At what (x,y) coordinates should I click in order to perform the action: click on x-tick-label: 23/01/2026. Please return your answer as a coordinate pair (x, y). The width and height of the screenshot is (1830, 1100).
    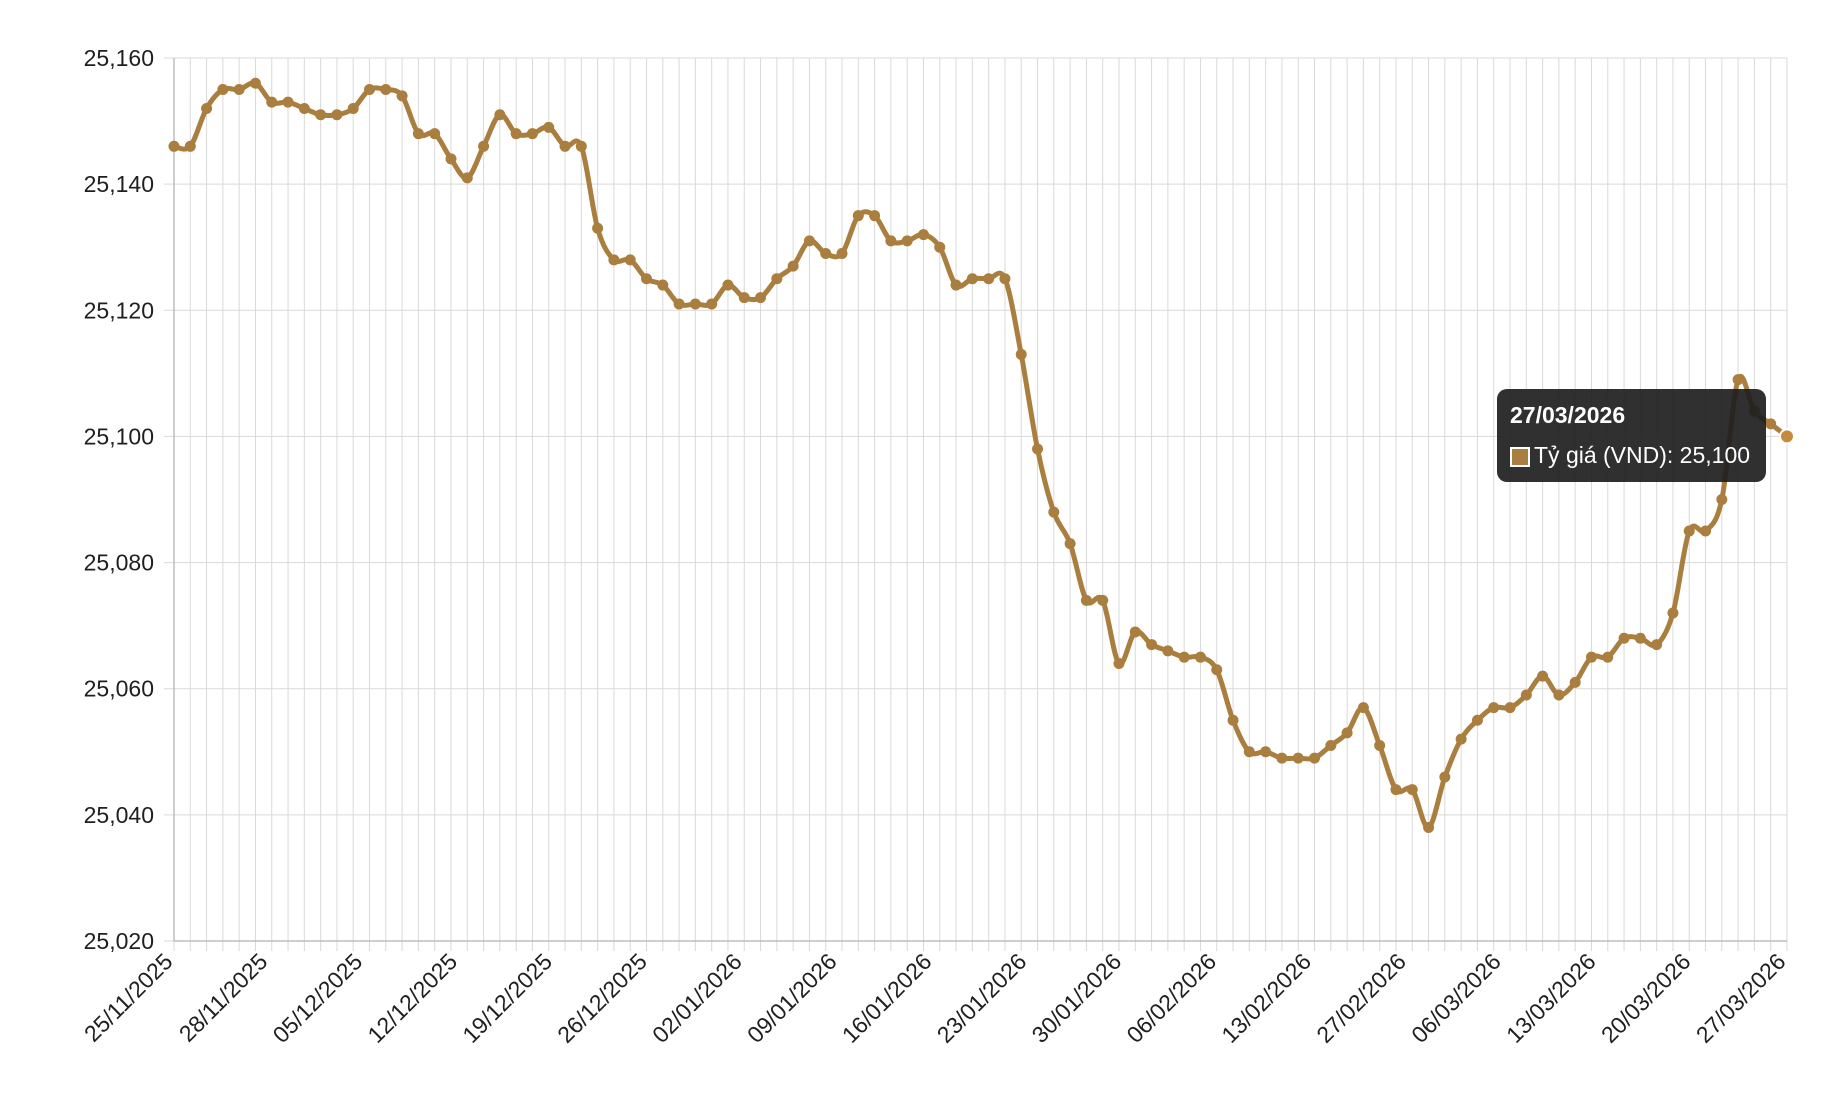
    Looking at the image, I should click on (982, 998).